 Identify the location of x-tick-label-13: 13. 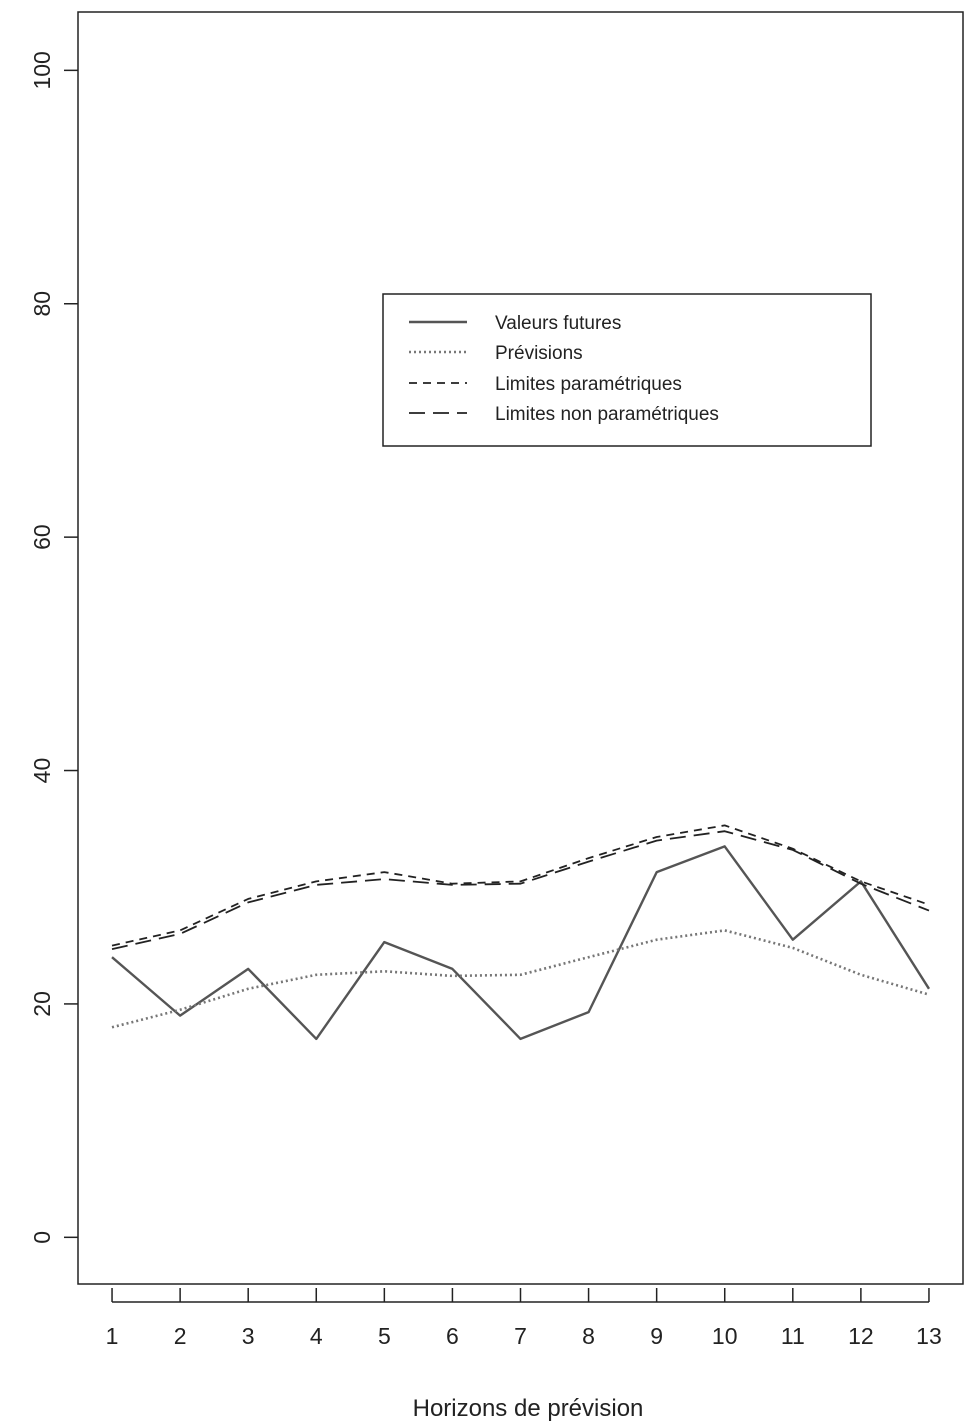
(929, 1336).